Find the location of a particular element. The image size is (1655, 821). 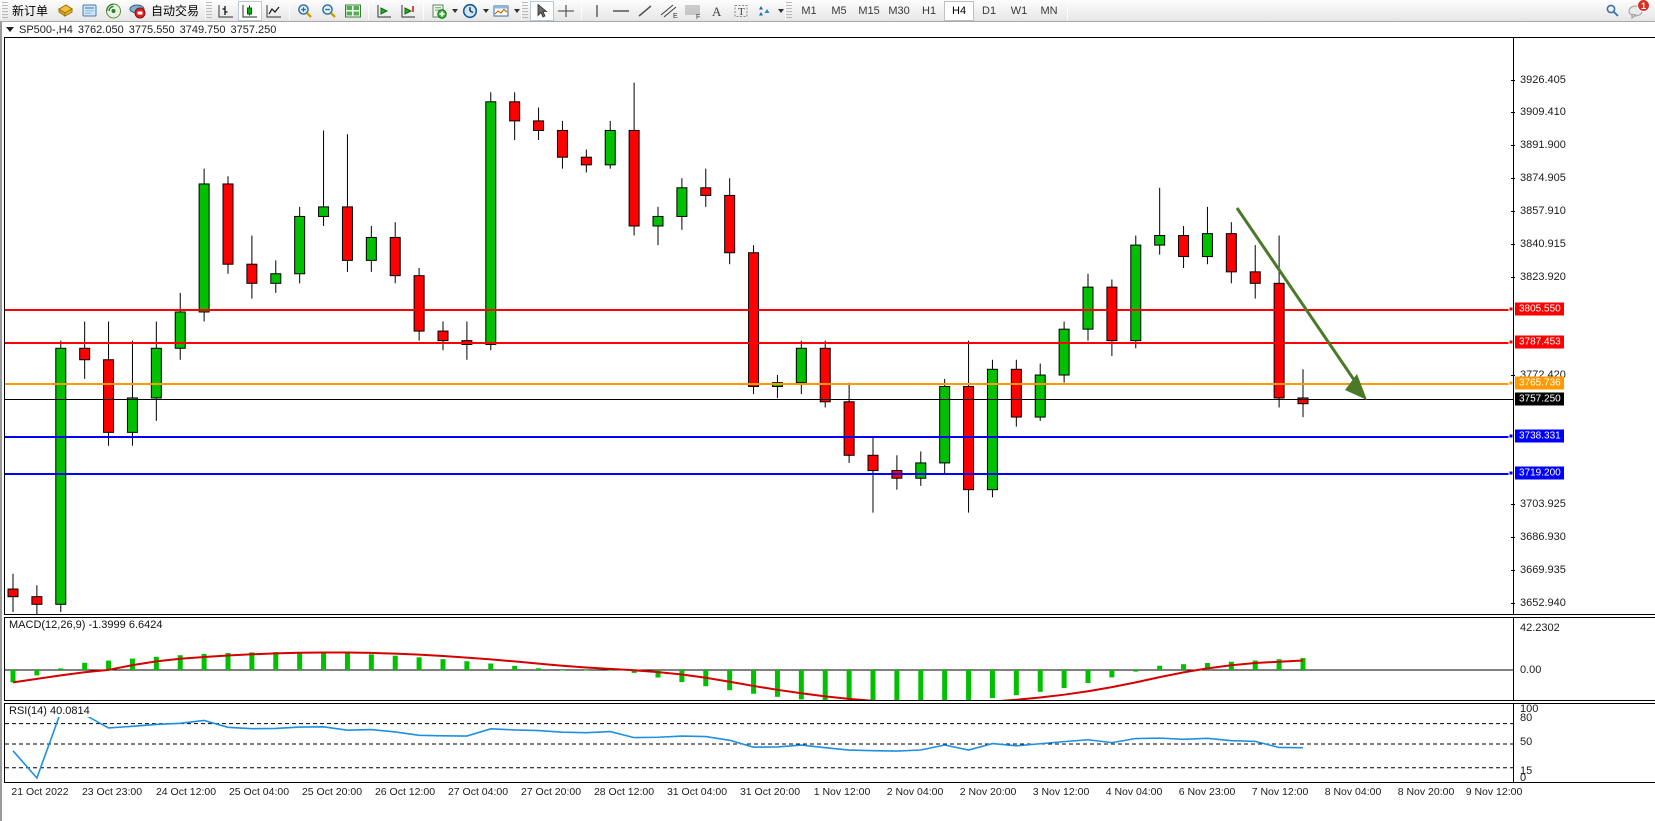

timeframe-m15: M15 is located at coordinates (869, 10).